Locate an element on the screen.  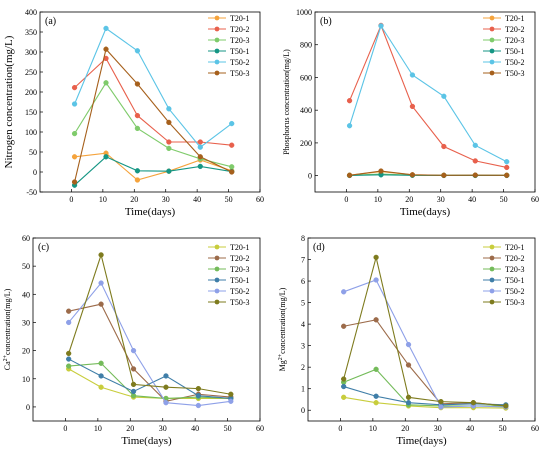
legend-label: T20-2 is located at coordinates (240, 258).